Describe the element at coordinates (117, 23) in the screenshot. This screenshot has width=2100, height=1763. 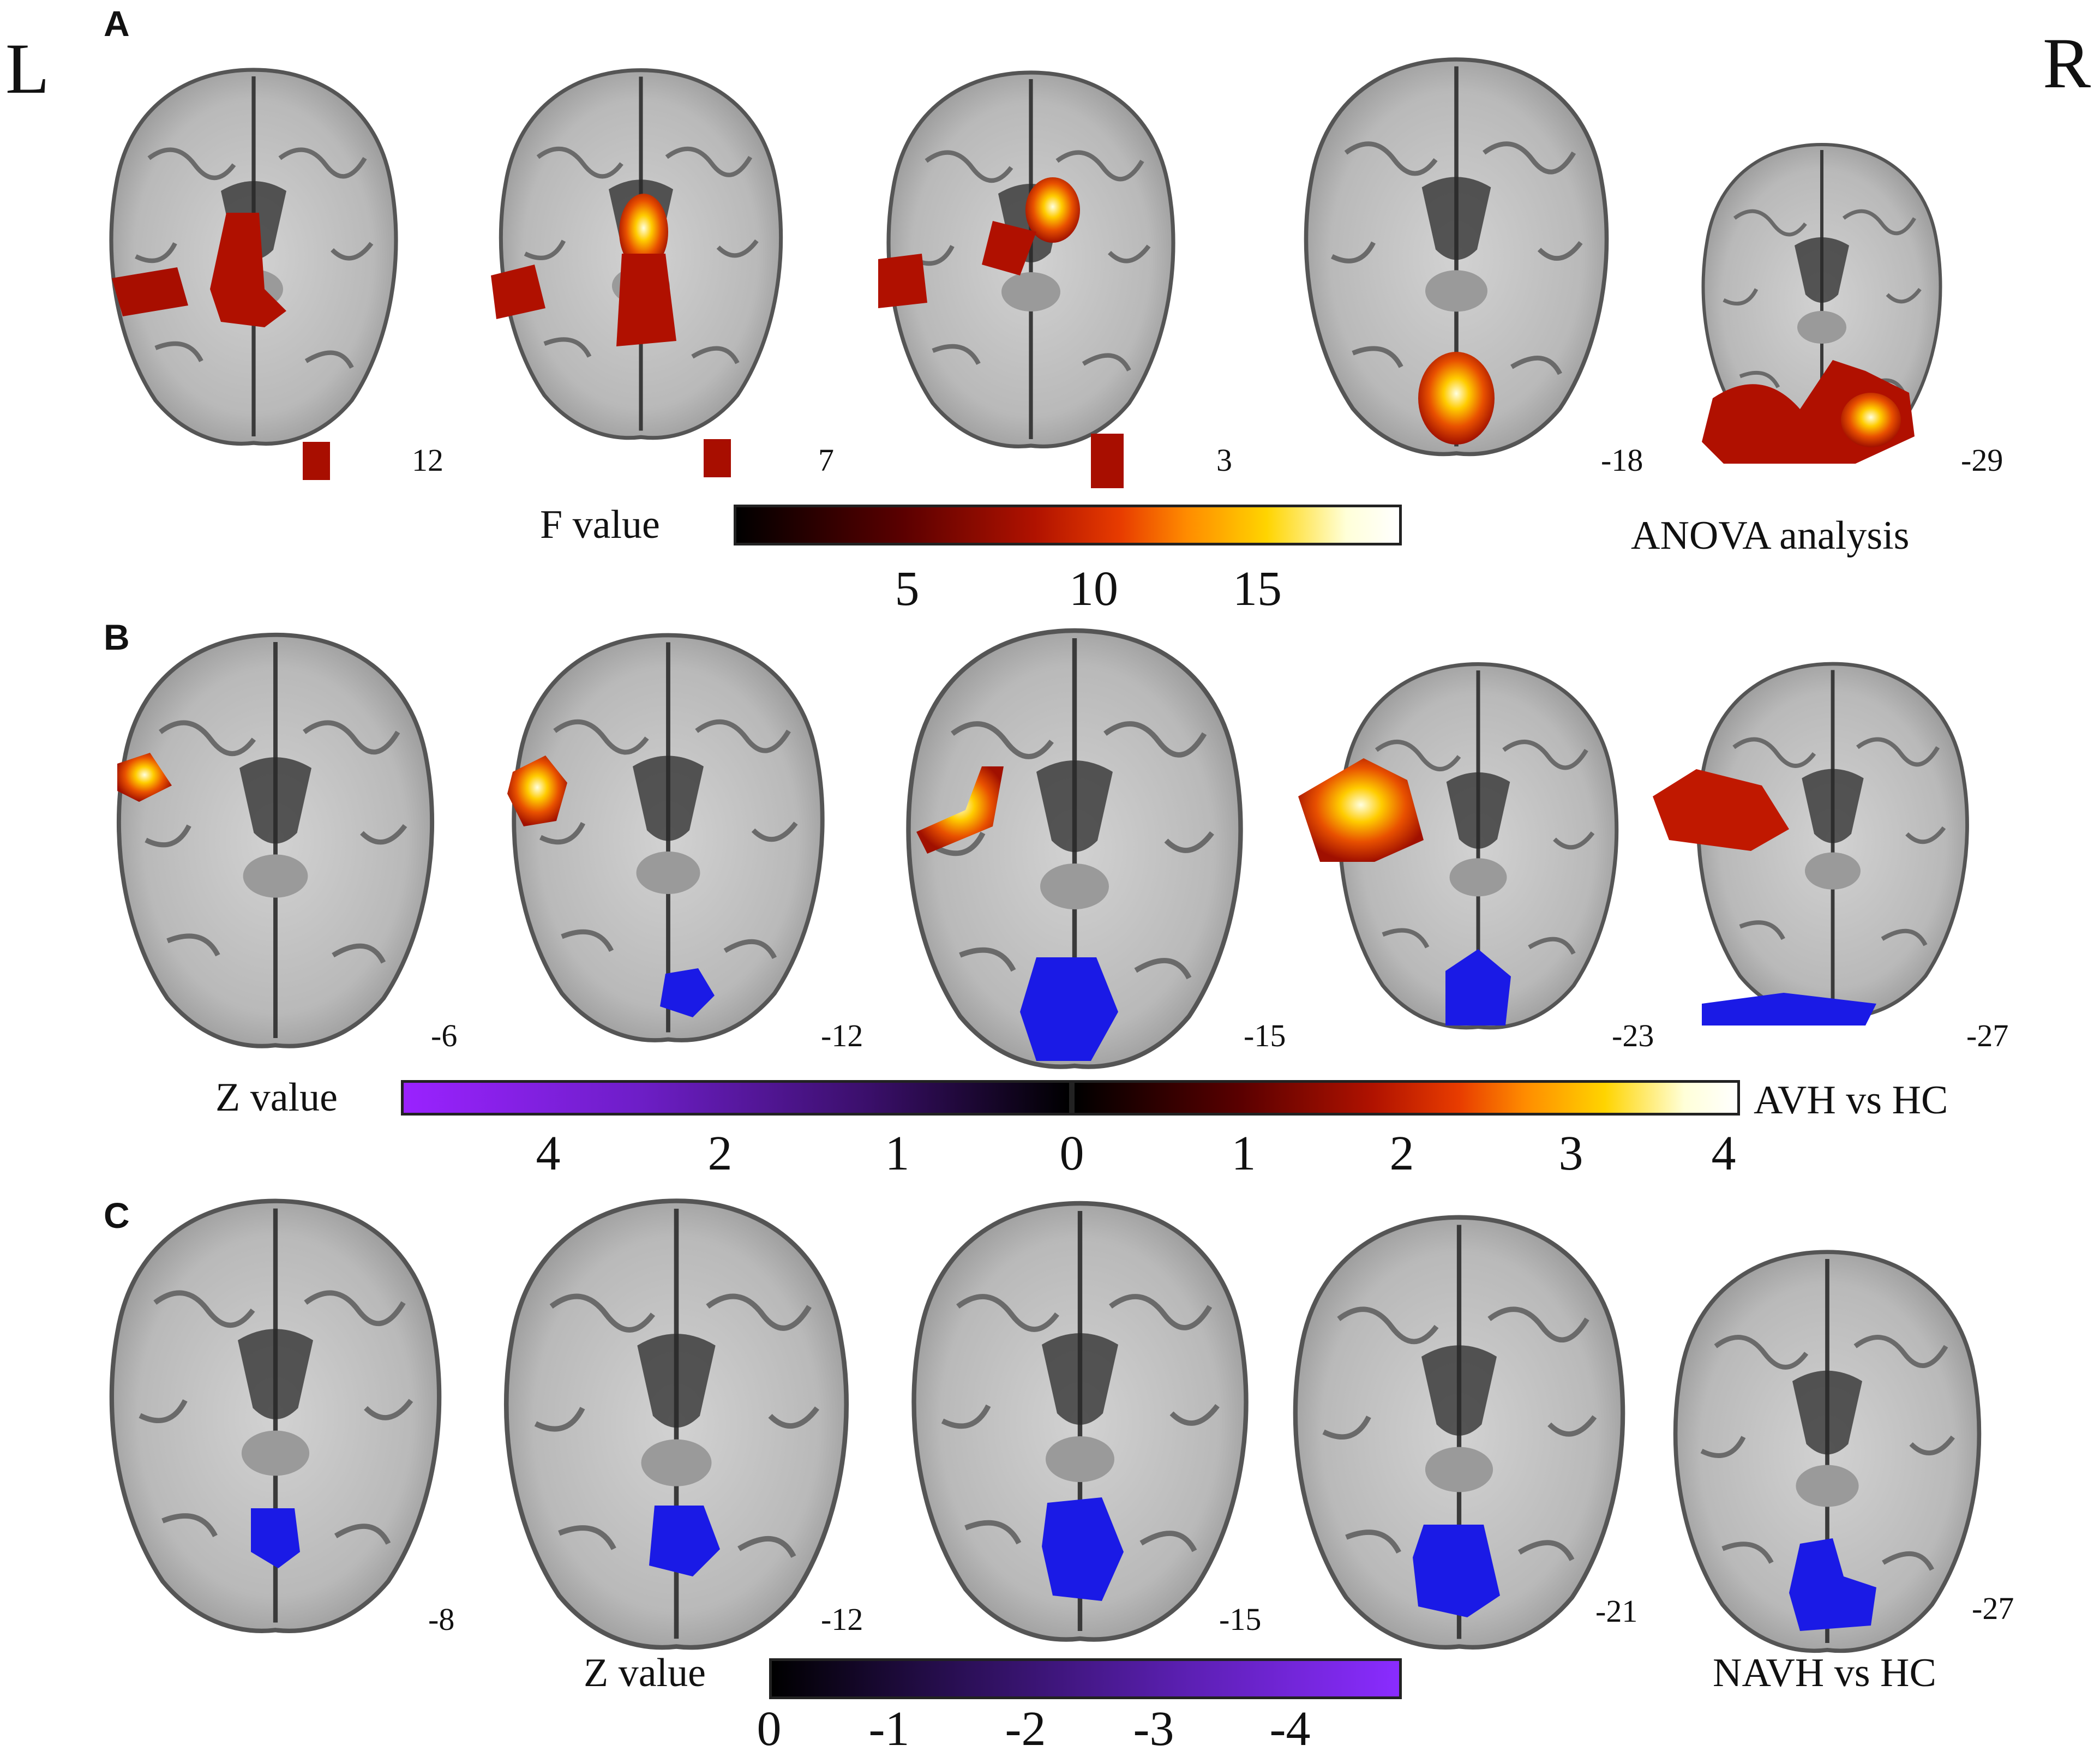
I see `panel-letter: A` at that location.